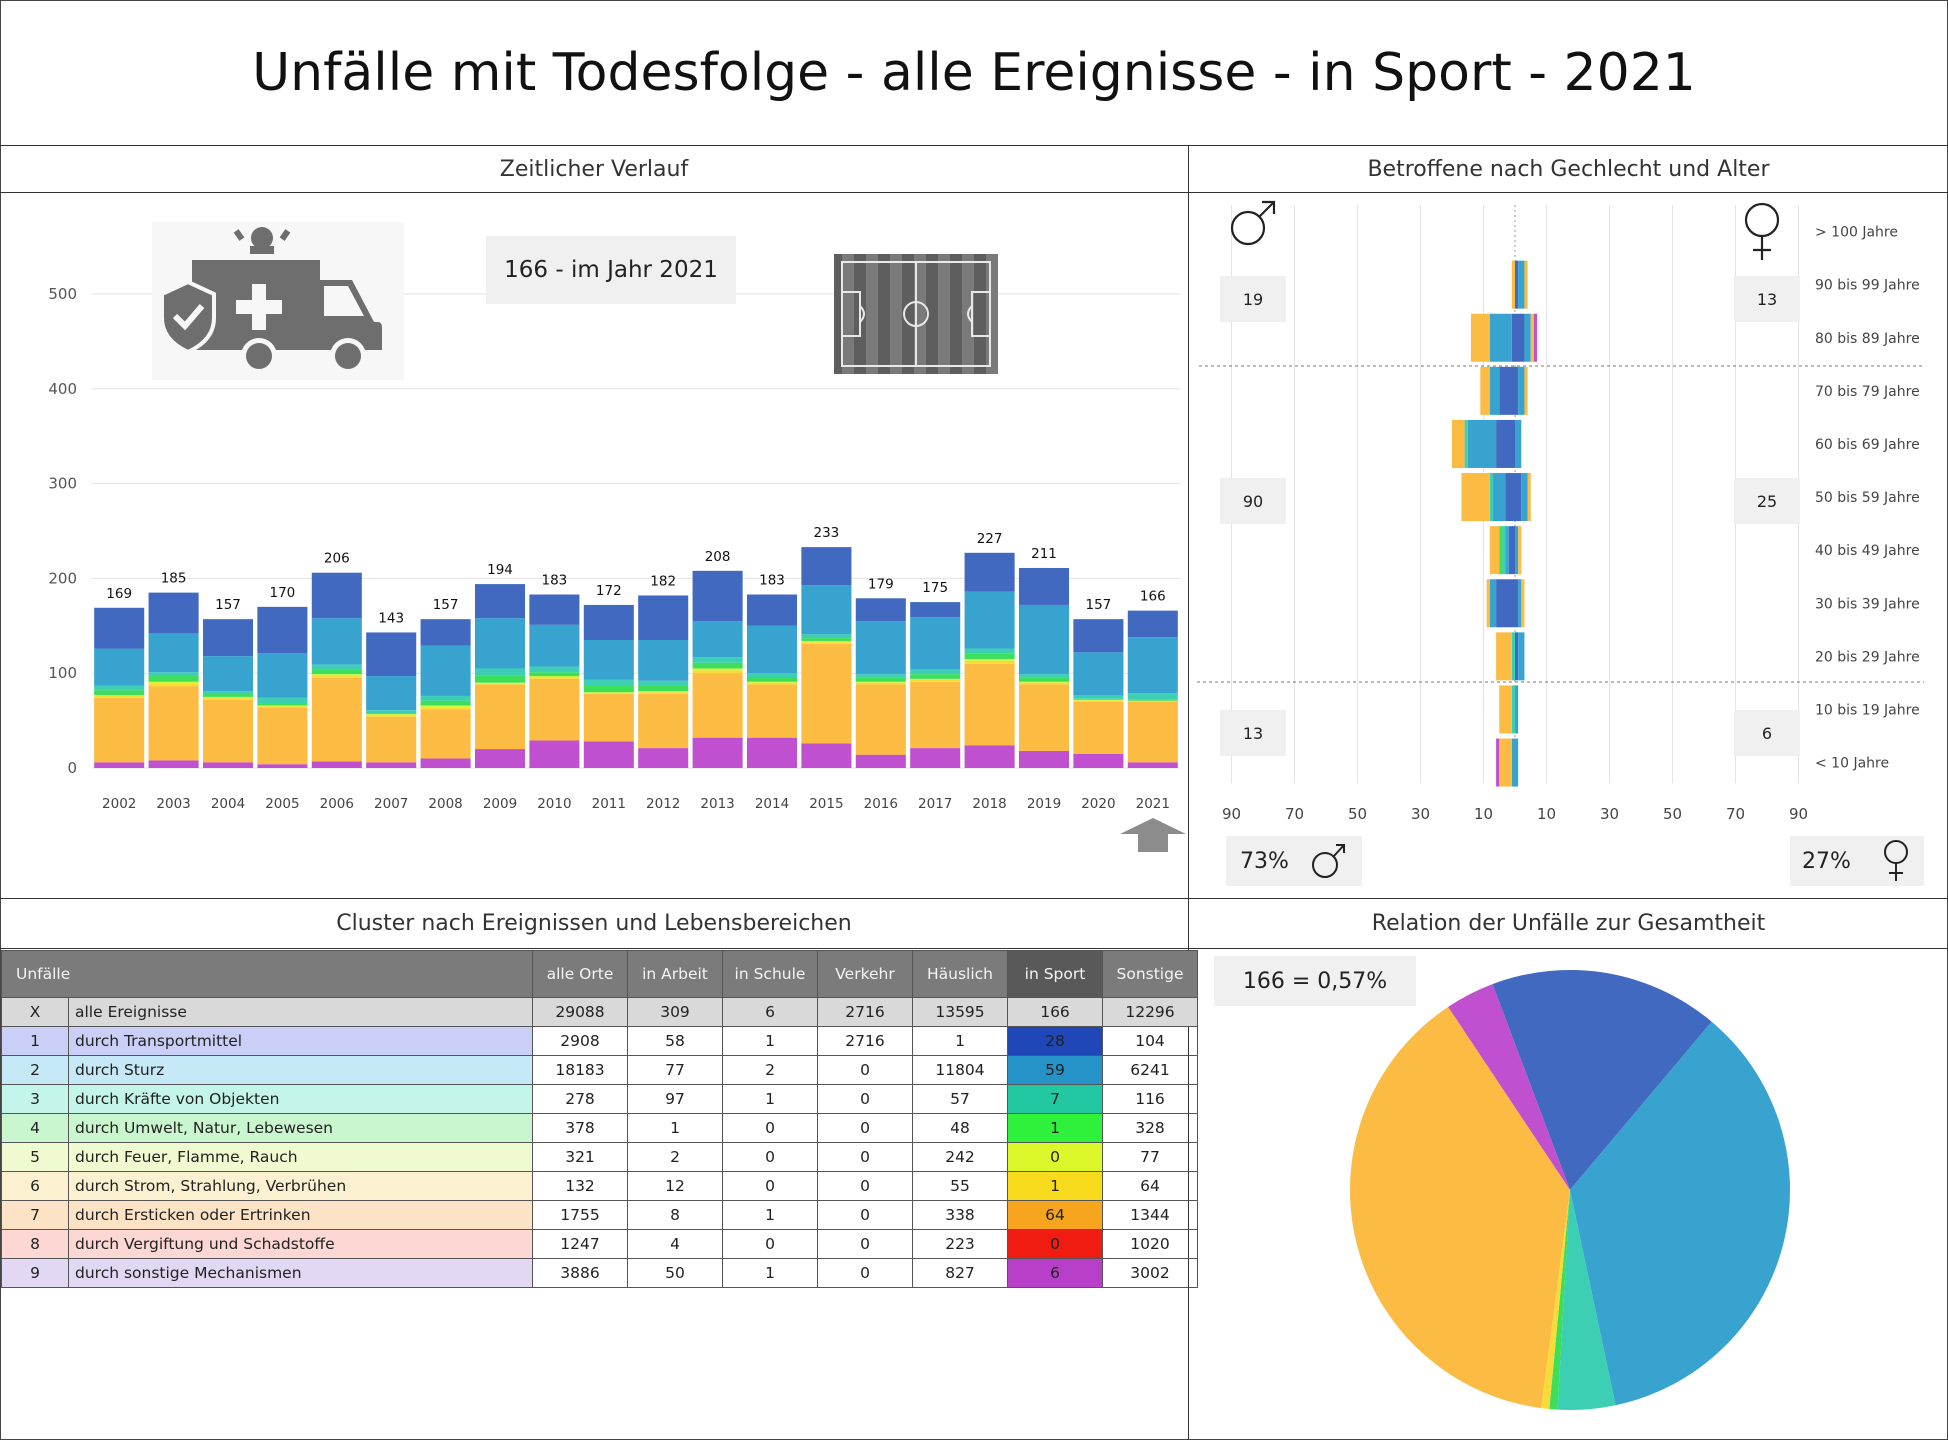 The height and width of the screenshot is (1440, 1948). I want to click on row-value: 4, so click(675, 1244).